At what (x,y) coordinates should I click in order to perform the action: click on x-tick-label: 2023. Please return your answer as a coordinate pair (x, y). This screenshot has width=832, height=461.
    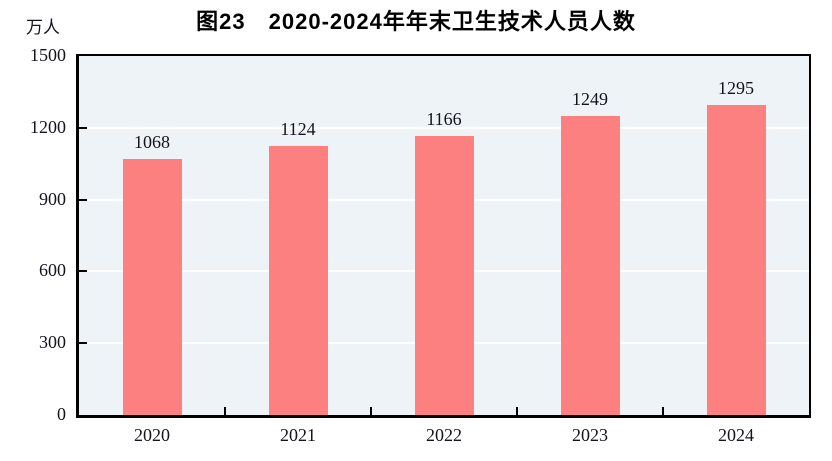
    Looking at the image, I should click on (590, 435).